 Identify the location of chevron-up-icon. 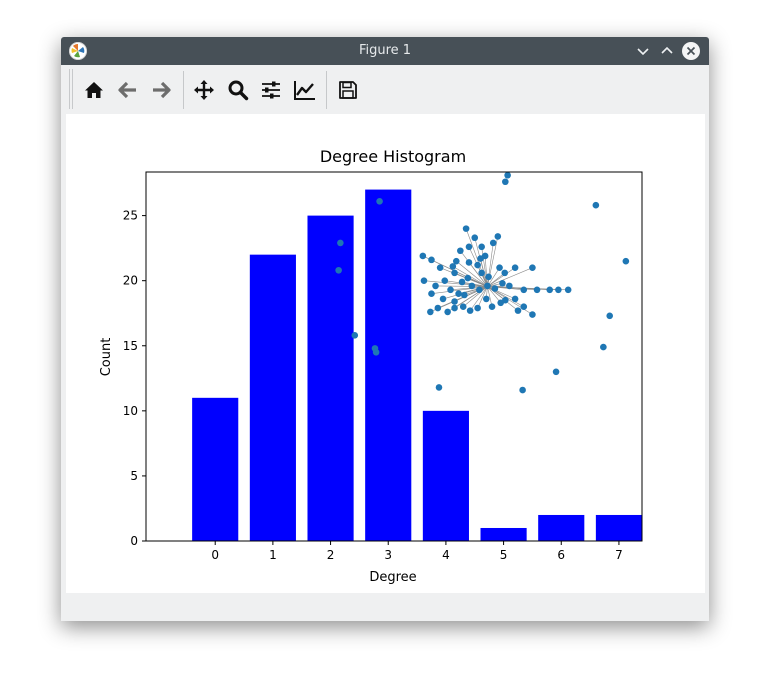
(667, 50).